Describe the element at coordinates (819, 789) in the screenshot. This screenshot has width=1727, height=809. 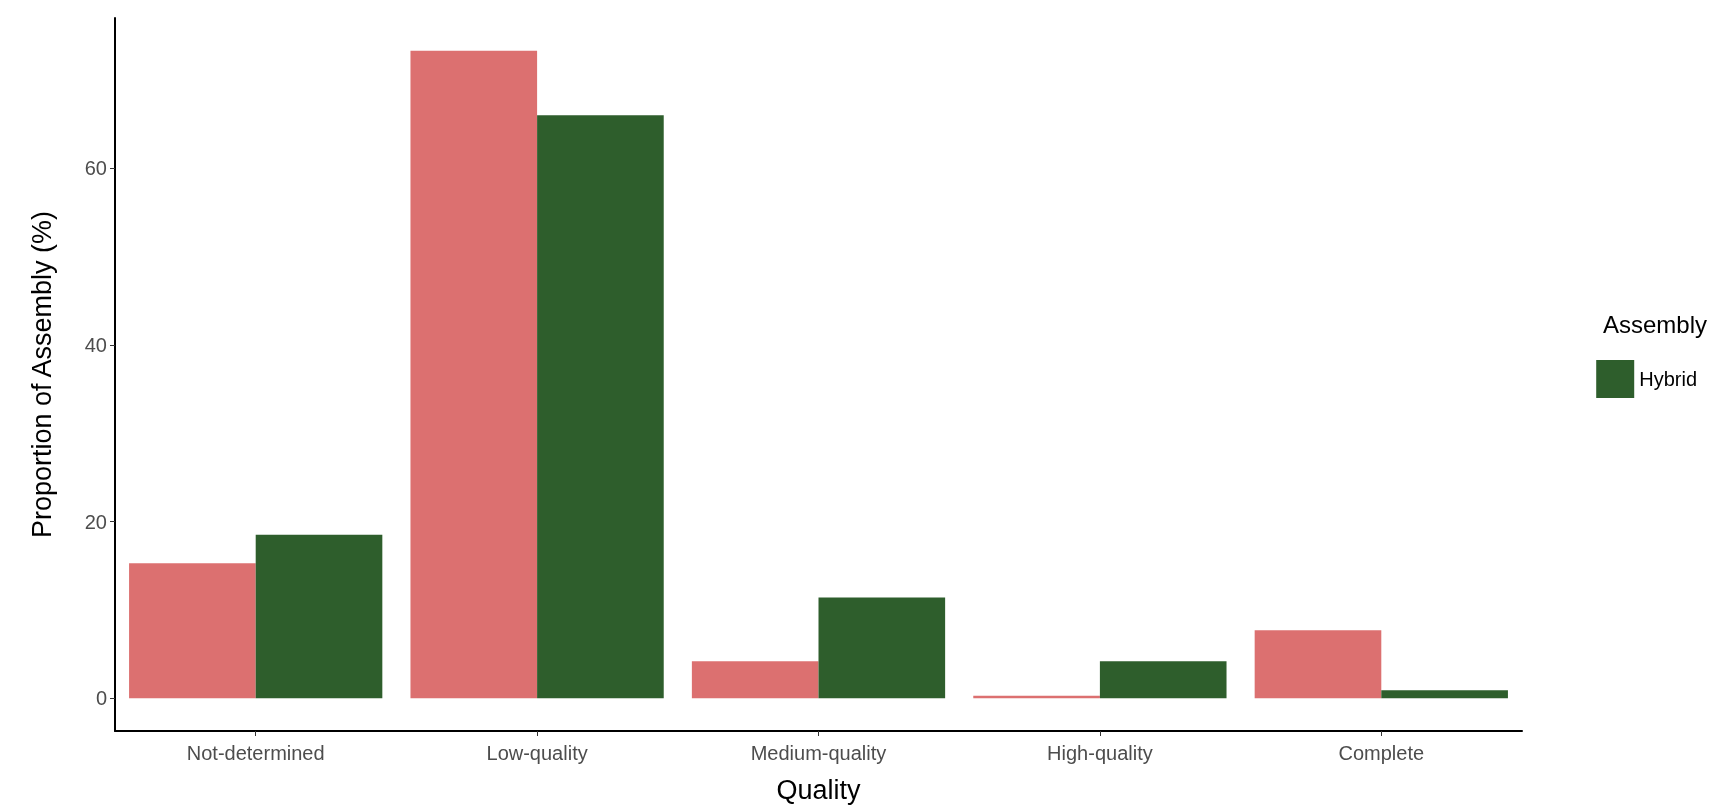
I see `x-axis-title: Quality` at that location.